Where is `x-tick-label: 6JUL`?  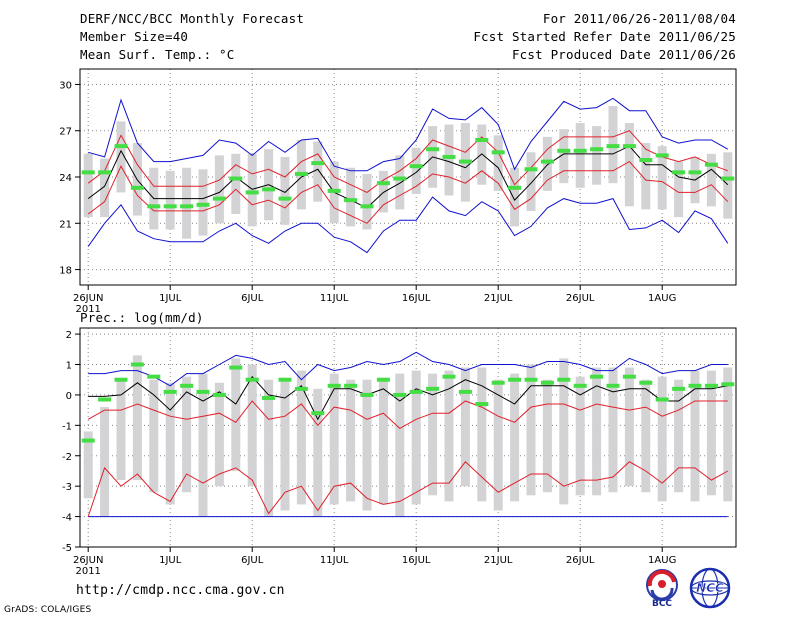 x-tick-label: 6JUL is located at coordinates (252, 298).